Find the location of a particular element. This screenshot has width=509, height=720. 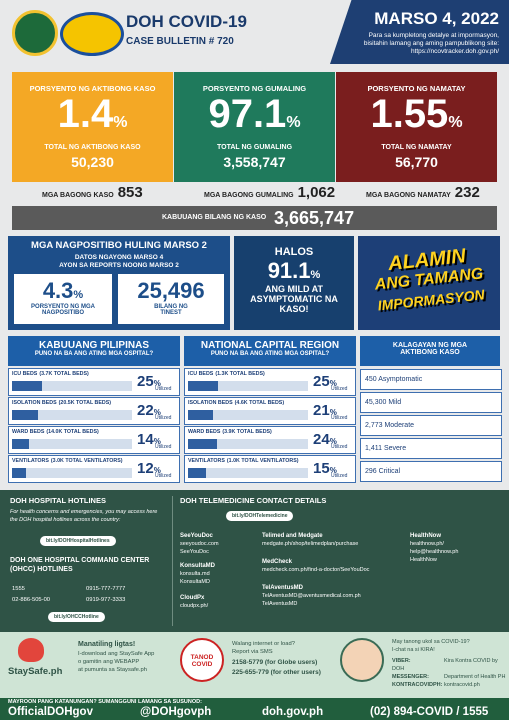

row-total: (1.0K TOTAL VENTILATORS) is located at coordinates (262, 461).